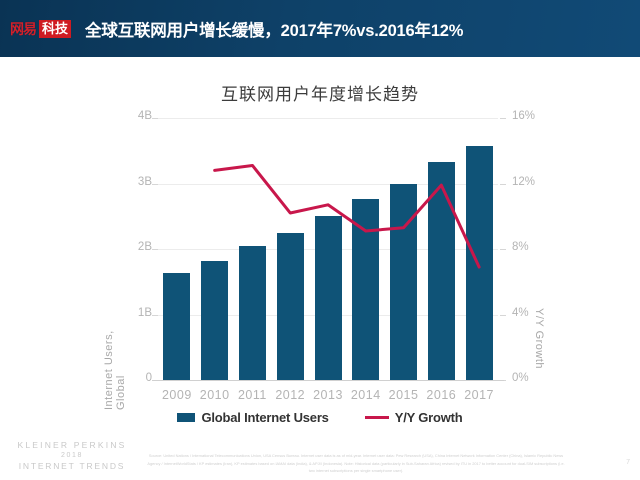  I want to click on y-tick-right: 0%, so click(520, 378).